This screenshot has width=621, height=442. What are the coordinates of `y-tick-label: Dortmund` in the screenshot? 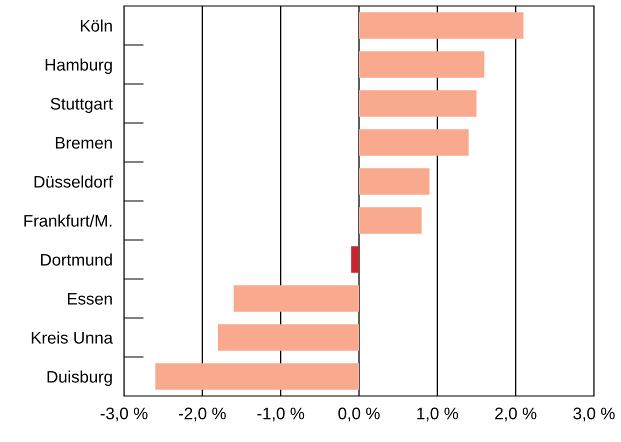 It's located at (76, 259).